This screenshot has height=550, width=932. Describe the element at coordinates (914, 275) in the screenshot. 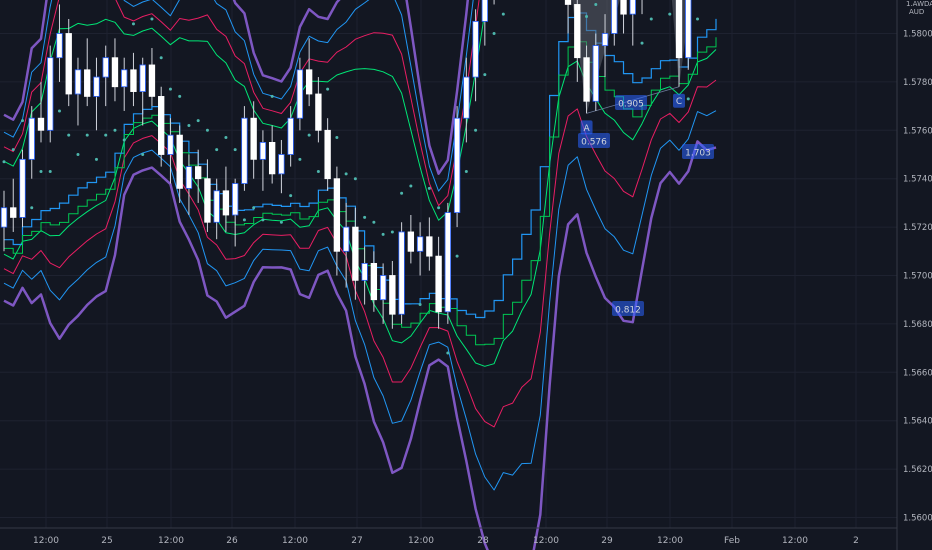

I see `price-axis-panel` at that location.